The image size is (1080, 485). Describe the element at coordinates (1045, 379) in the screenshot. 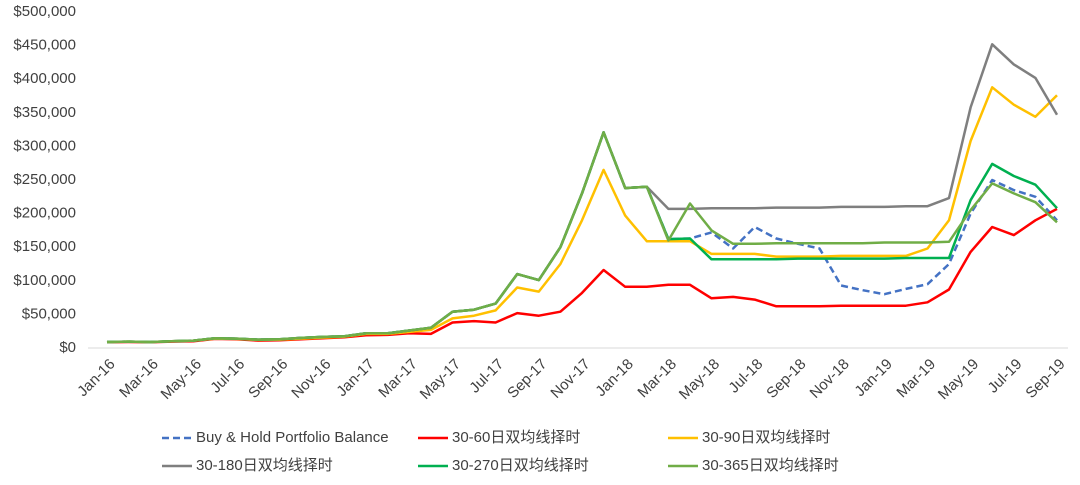

I see `x-tick-label: Sep-19` at that location.